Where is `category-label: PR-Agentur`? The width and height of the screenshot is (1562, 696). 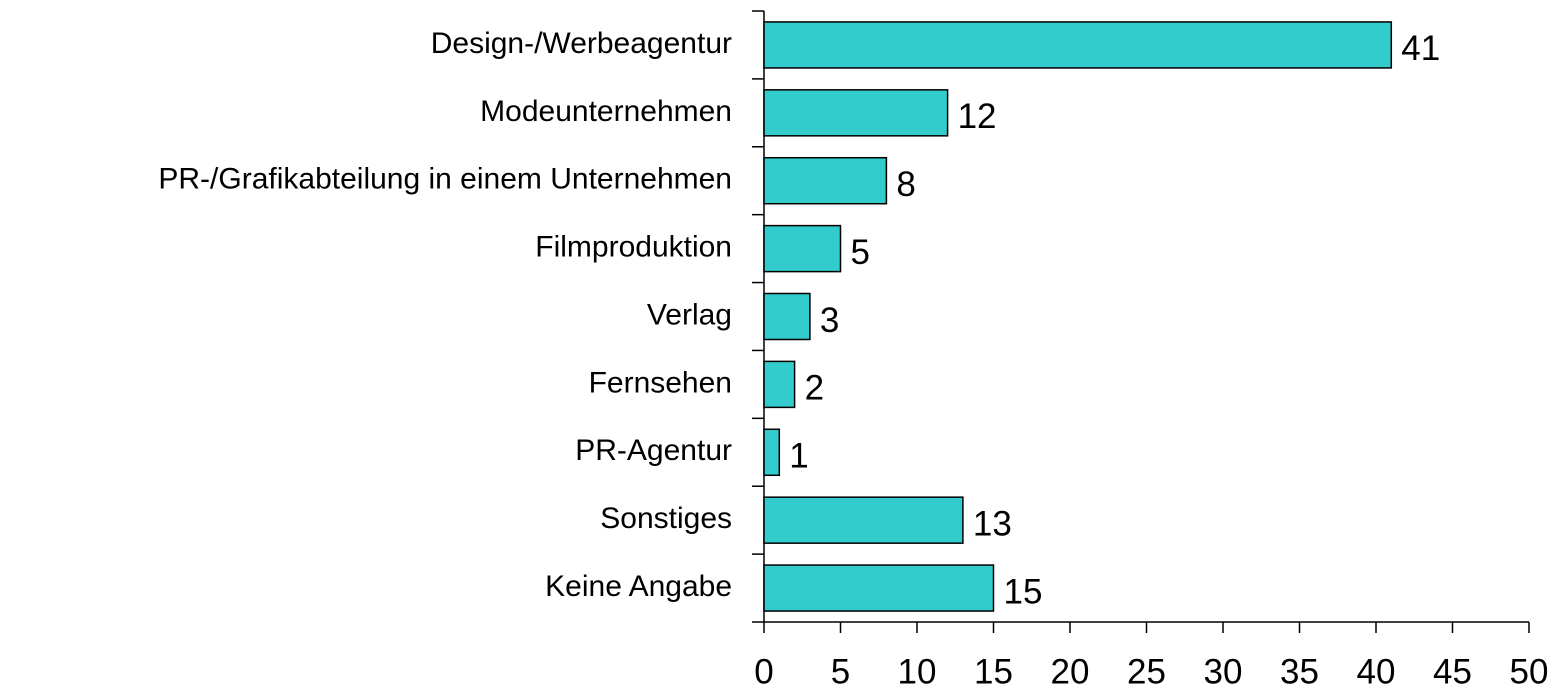
category-label: PR-Agentur is located at coordinates (653, 450).